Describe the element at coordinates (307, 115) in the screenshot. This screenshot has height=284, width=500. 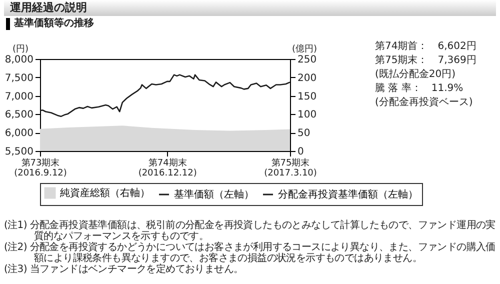
I see `y2-tick-label: 100` at that location.